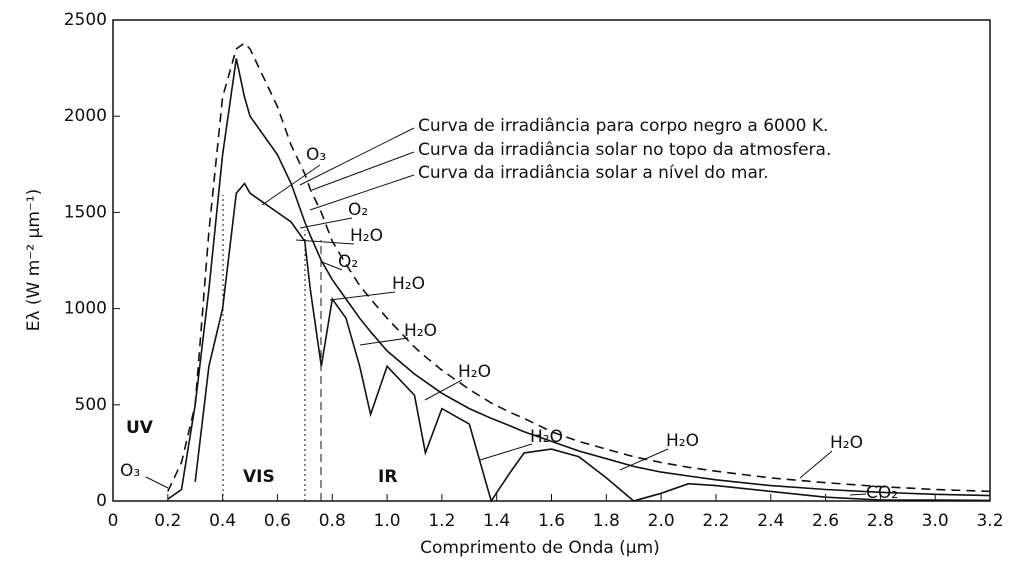 The height and width of the screenshot is (565, 1014). Describe the element at coordinates (496, 521) in the screenshot. I see `x-tick-label: 1.4` at that location.